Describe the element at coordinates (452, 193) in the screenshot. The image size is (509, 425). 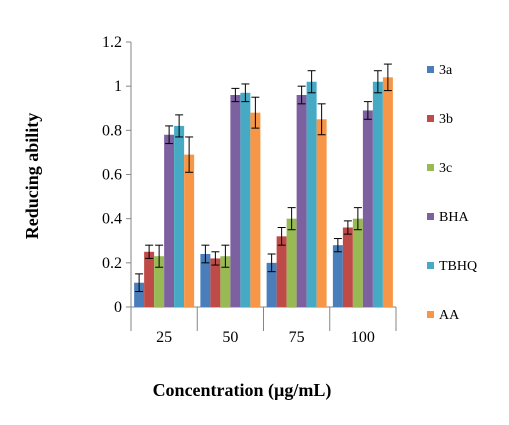
I see `legend: 3a 3b 3c BHA TBHQ AA` at that location.